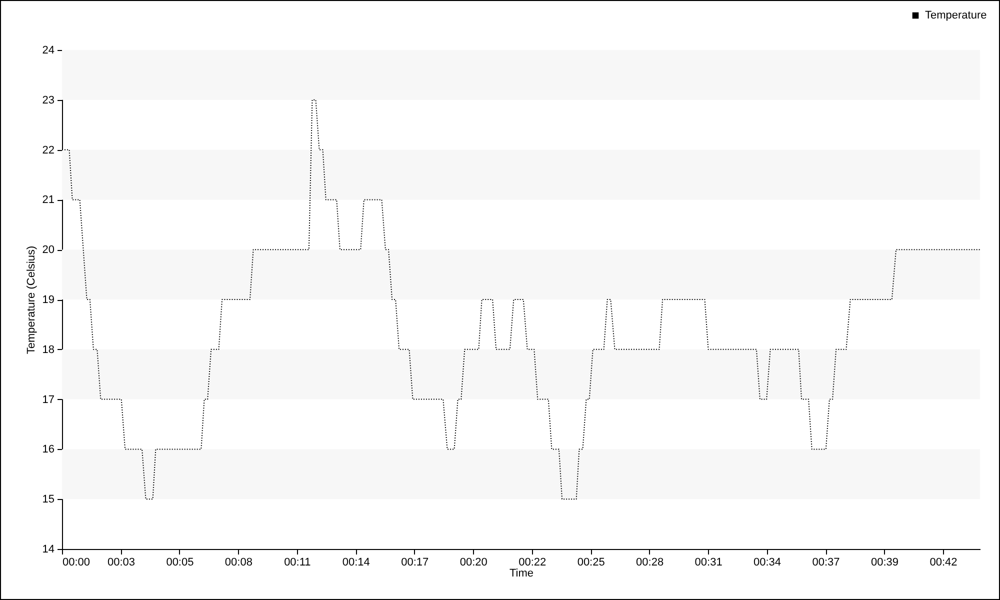 Image resolution: width=1000 pixels, height=600 pixels. Describe the element at coordinates (48, 450) in the screenshot. I see `y-tick-label: 16` at that location.